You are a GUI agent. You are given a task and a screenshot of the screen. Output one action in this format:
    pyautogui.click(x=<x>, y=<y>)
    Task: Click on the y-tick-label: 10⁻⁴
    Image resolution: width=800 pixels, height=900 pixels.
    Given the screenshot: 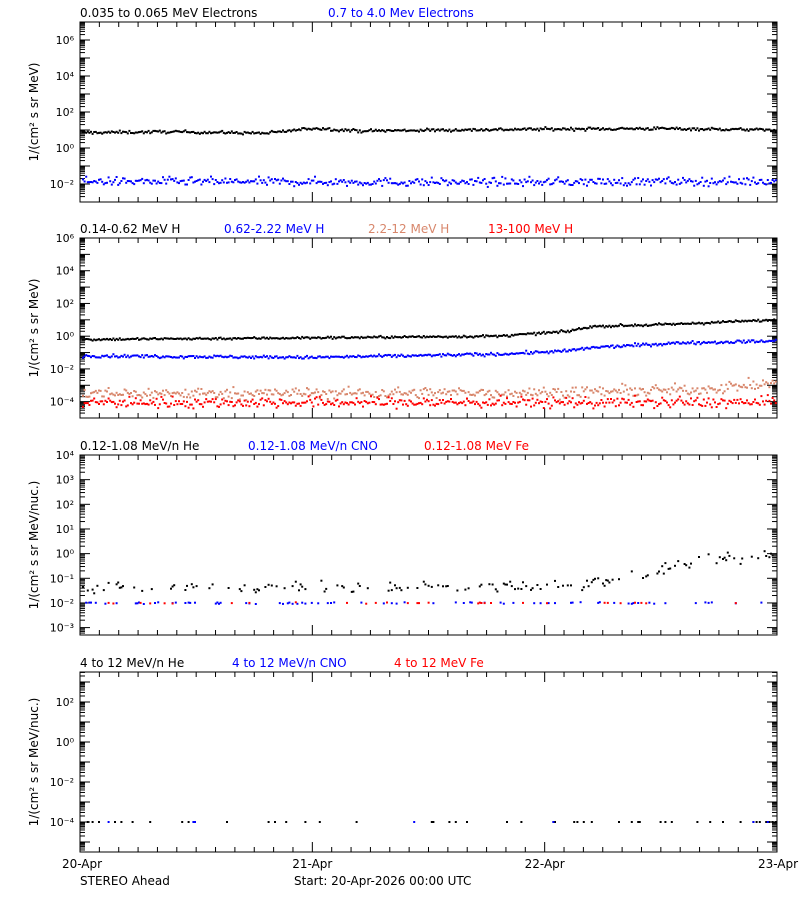 What is the action you would take?
    pyautogui.click(x=62, y=822)
    